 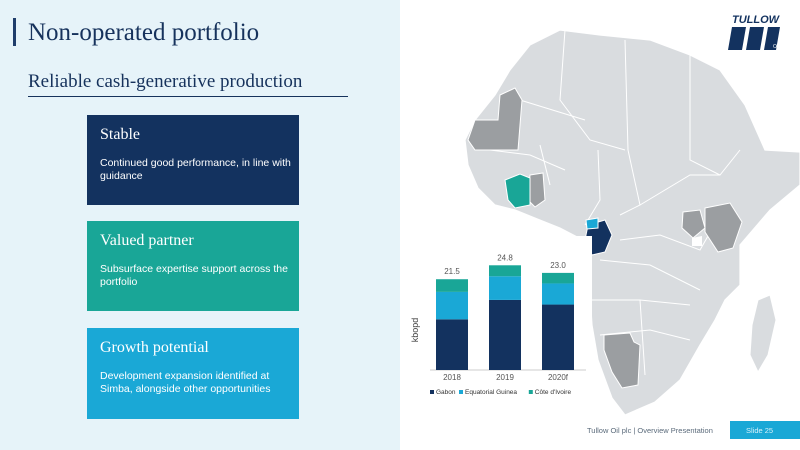 I want to click on bar-2020f-equatorial-guinea, so click(x=558, y=294).